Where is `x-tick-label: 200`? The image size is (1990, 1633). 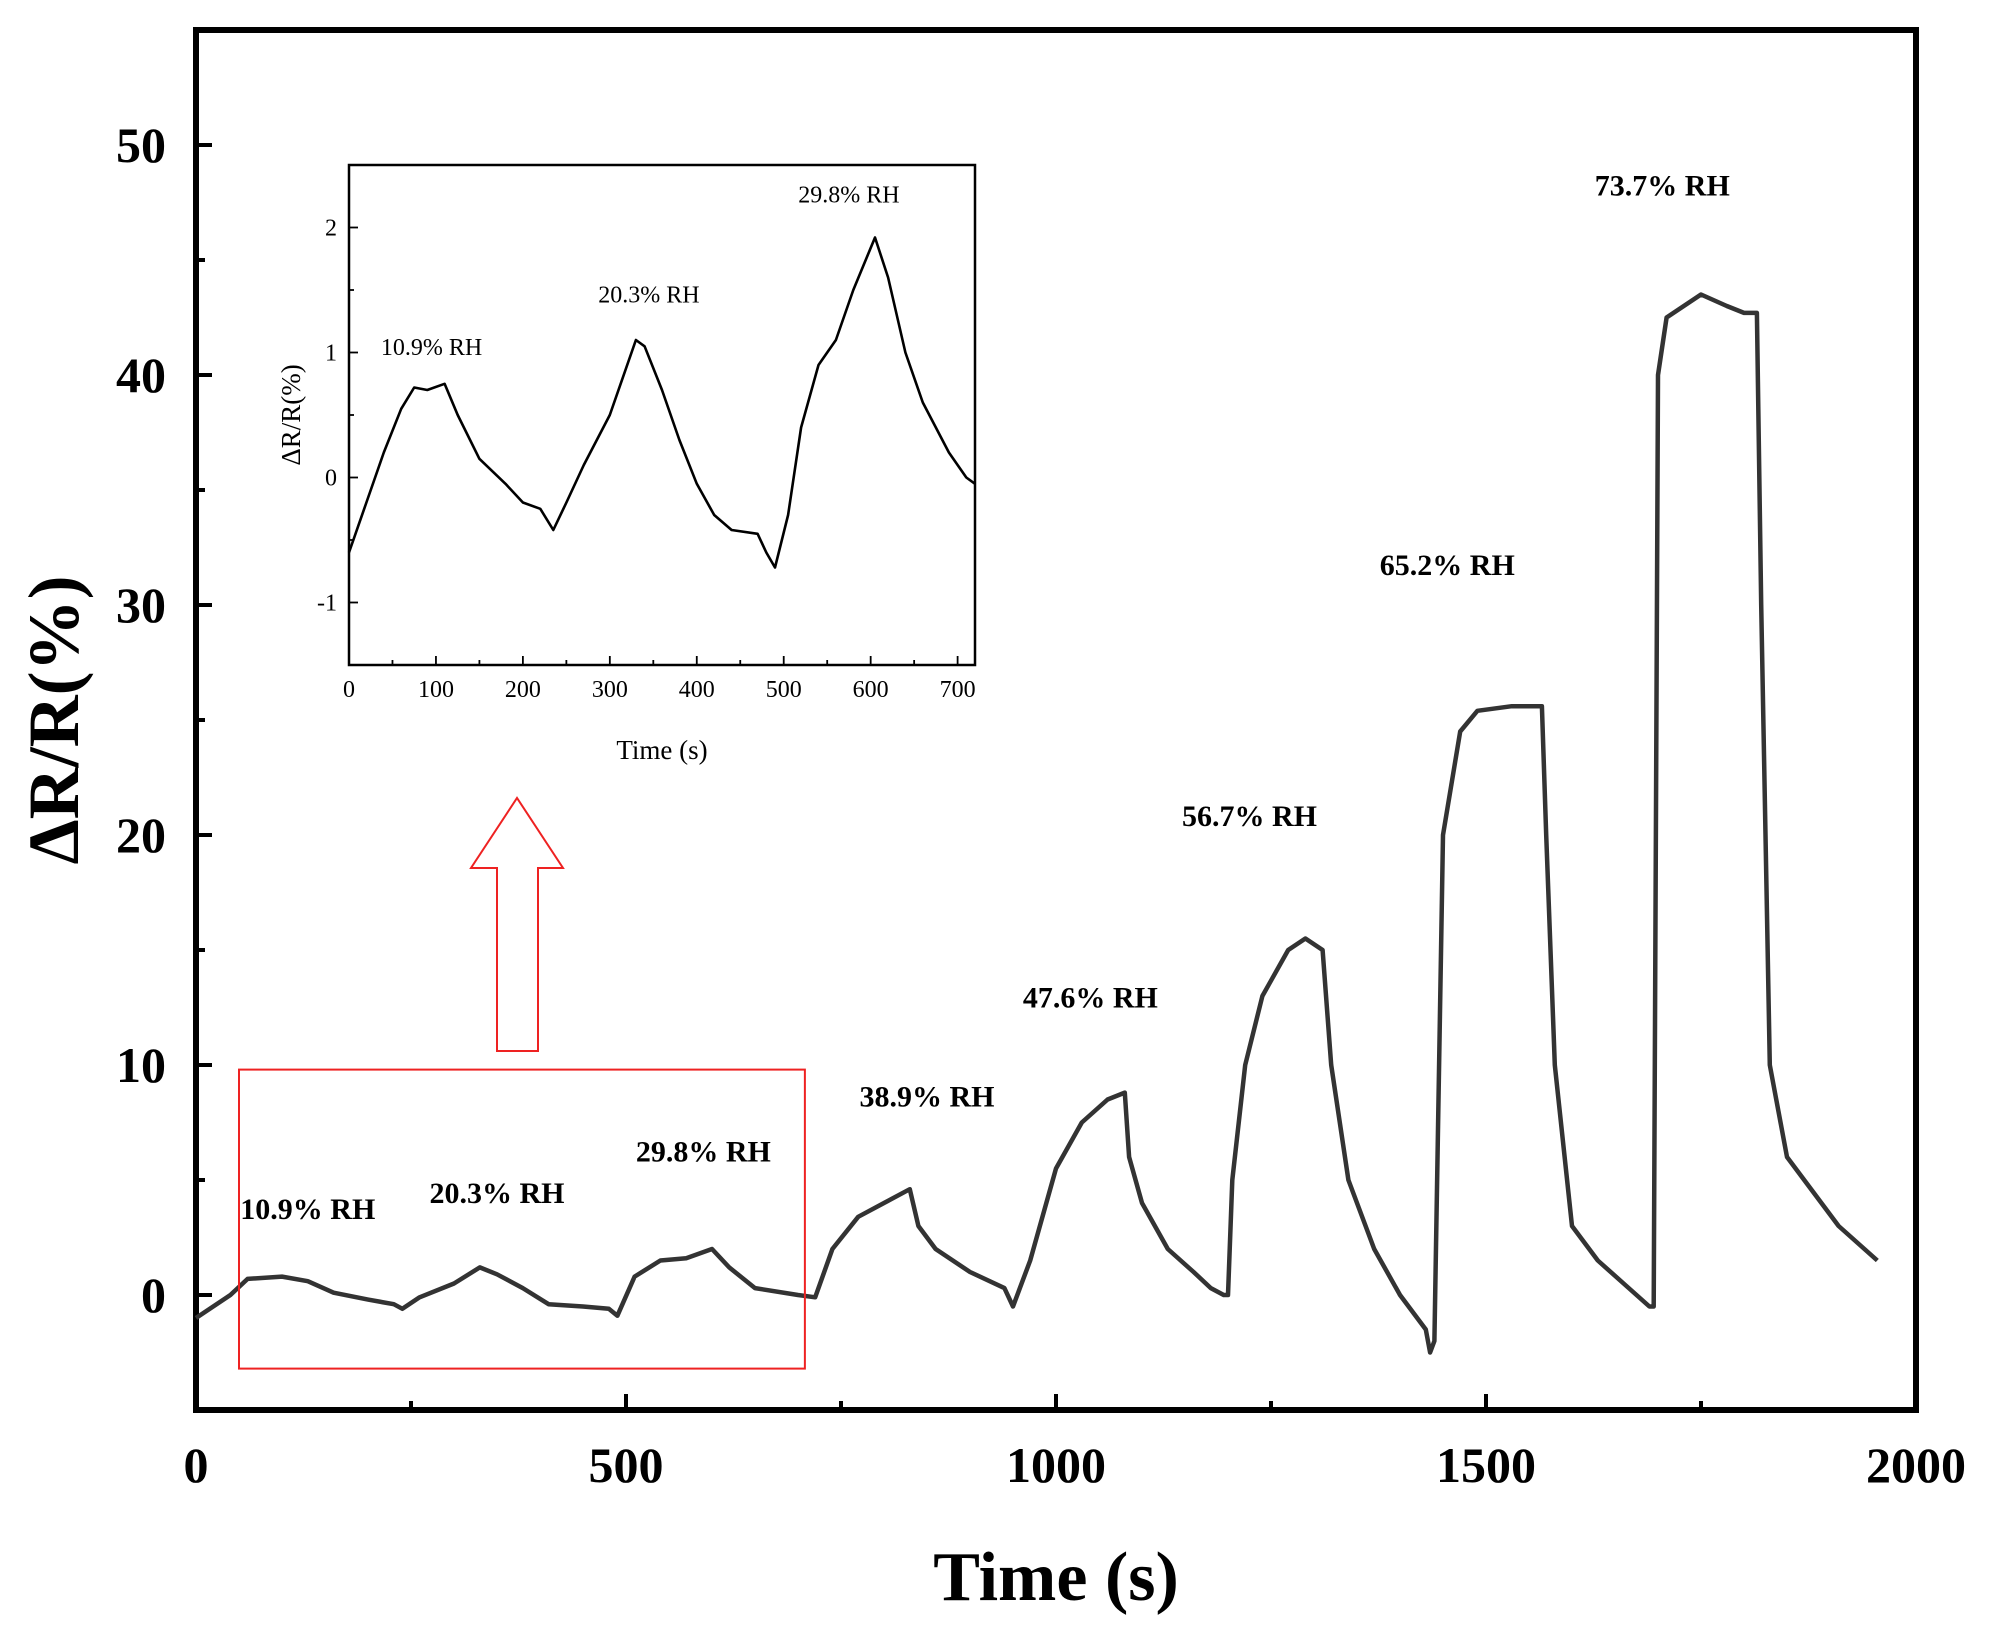 x-tick-label: 200 is located at coordinates (523, 690).